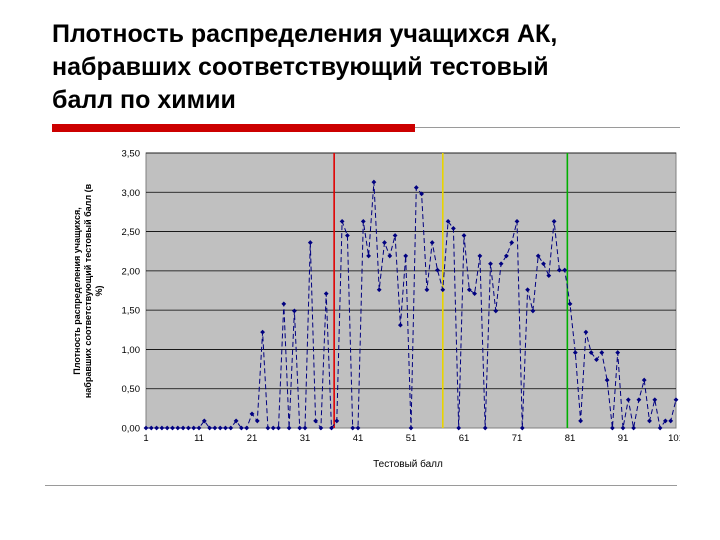 This screenshot has height=540, width=720. What do you see at coordinates (570, 438) in the screenshot?
I see `x-tick-label: 81` at bounding box center [570, 438].